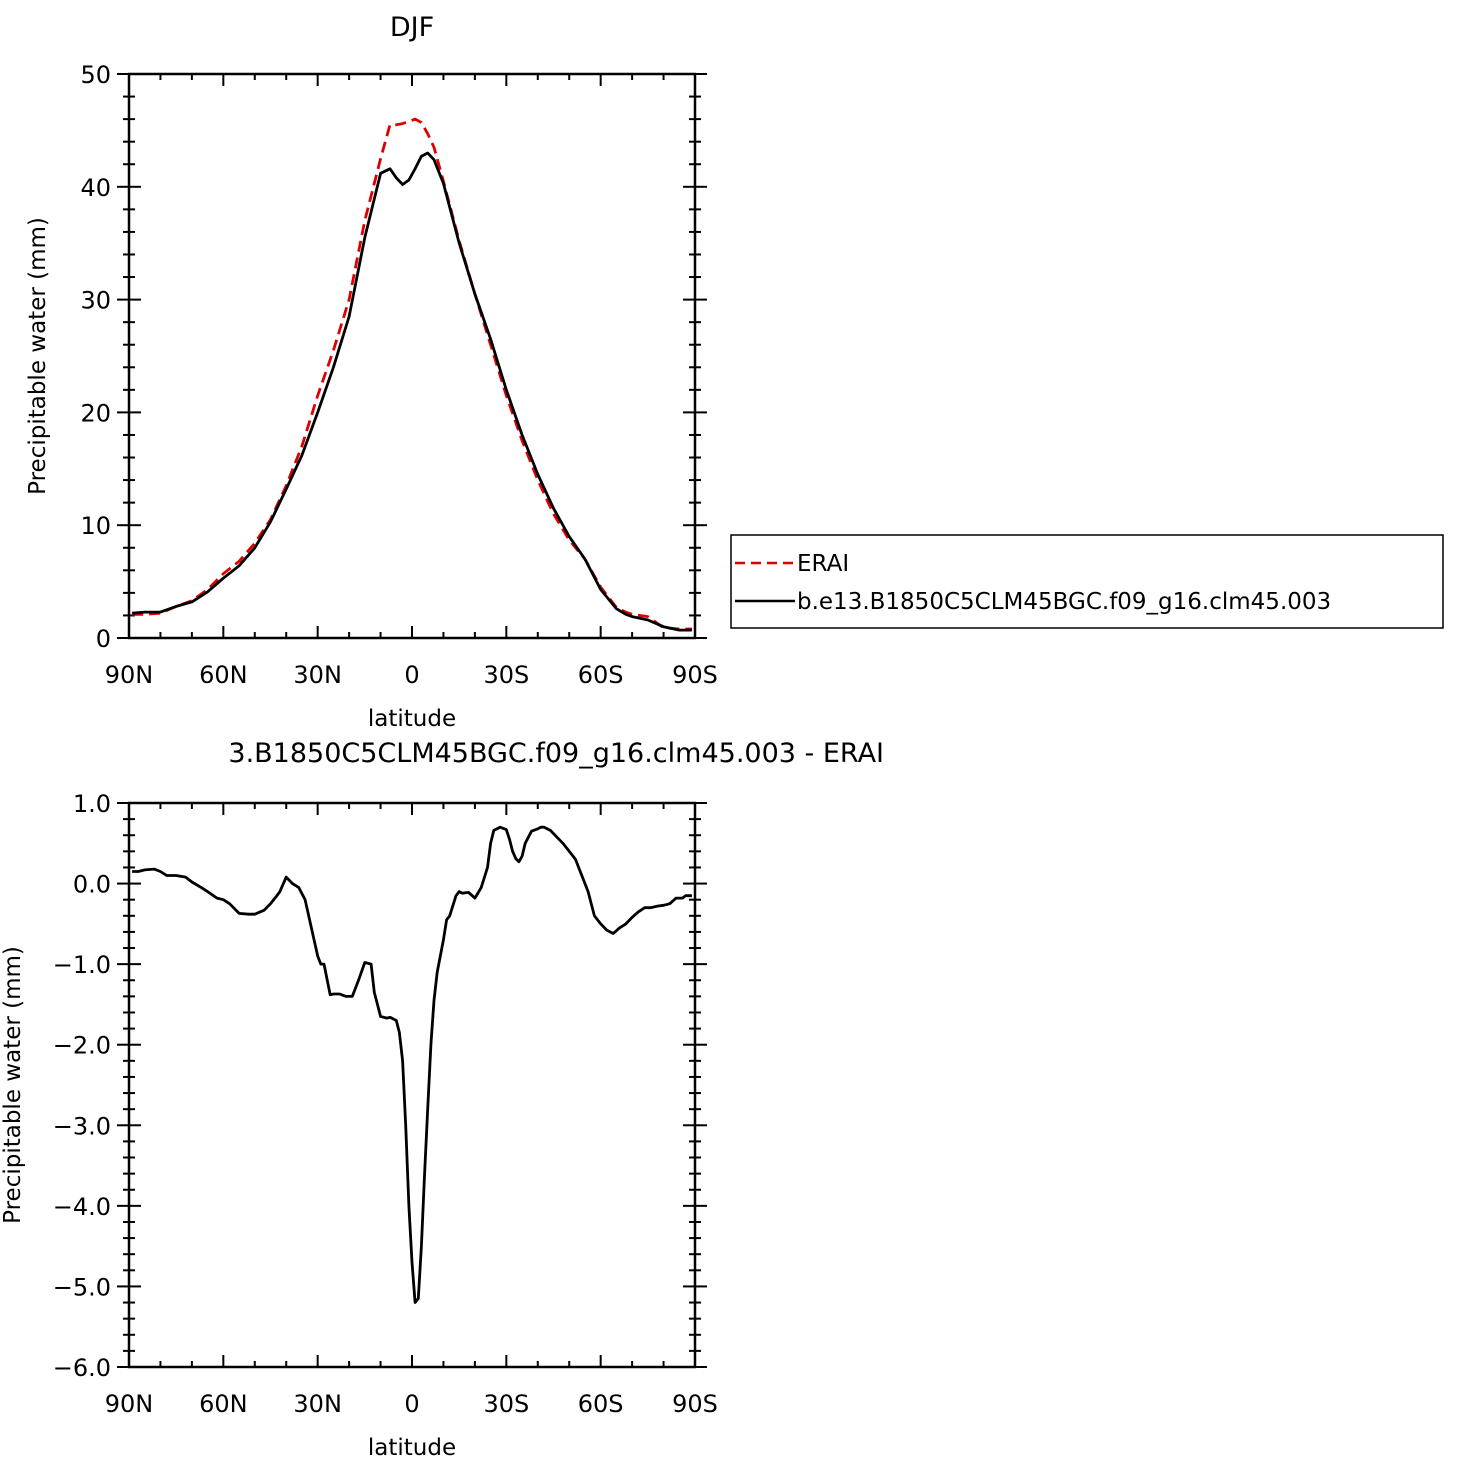 Image resolution: width=1469 pixels, height=1469 pixels. What do you see at coordinates (317, 675) in the screenshot?
I see `top-x-tick-label: 30N` at bounding box center [317, 675].